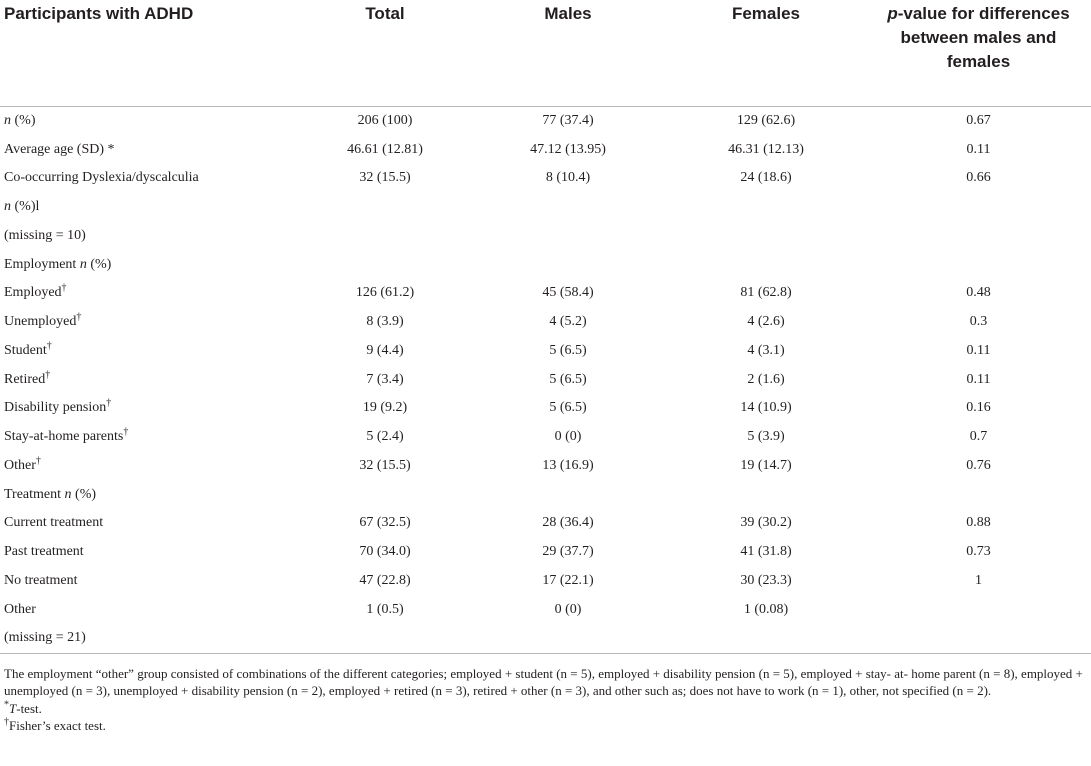  What do you see at coordinates (25, 350) in the screenshot?
I see `row-label-text: Student` at bounding box center [25, 350].